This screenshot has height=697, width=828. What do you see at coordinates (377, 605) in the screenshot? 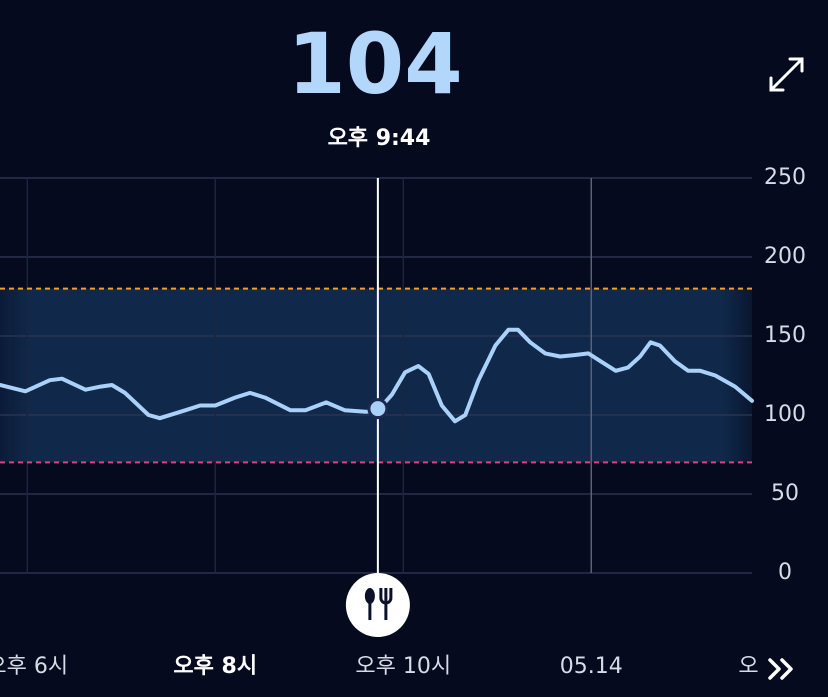
I see `meal-marker` at bounding box center [377, 605].